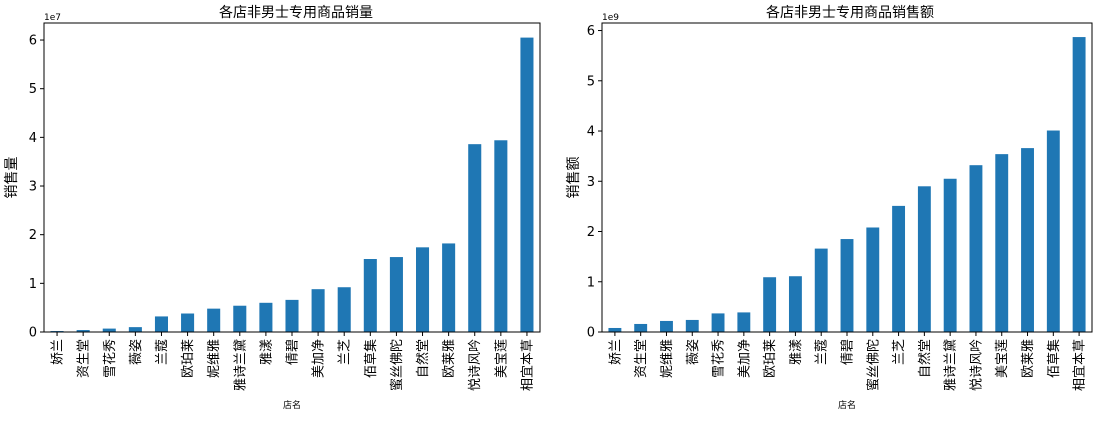 The height and width of the screenshot is (425, 1107). What do you see at coordinates (610, 18) in the screenshot?
I see `y-axis-multiplier: 1e9` at bounding box center [610, 18].